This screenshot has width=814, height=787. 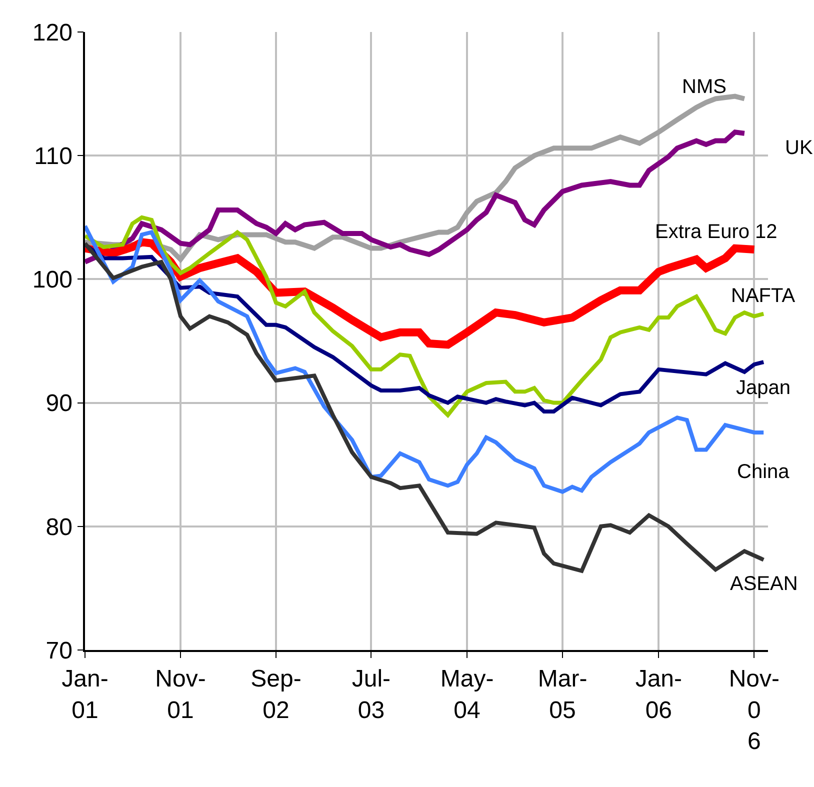 What do you see at coordinates (764, 584) in the screenshot?
I see `series-label: ASEAN` at bounding box center [764, 584].